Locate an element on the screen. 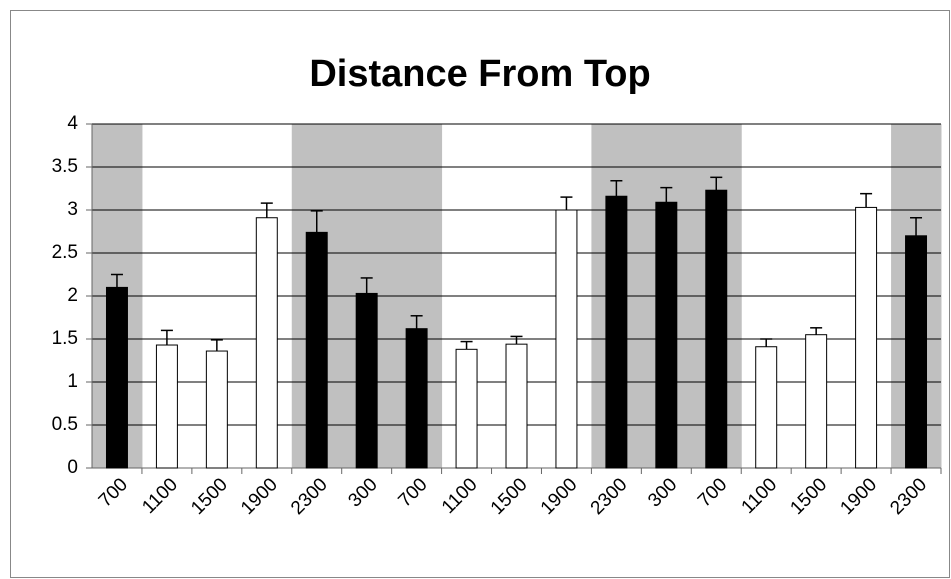 This screenshot has width=951, height=579. y-tick-label: 1.5 is located at coordinates (65, 338).